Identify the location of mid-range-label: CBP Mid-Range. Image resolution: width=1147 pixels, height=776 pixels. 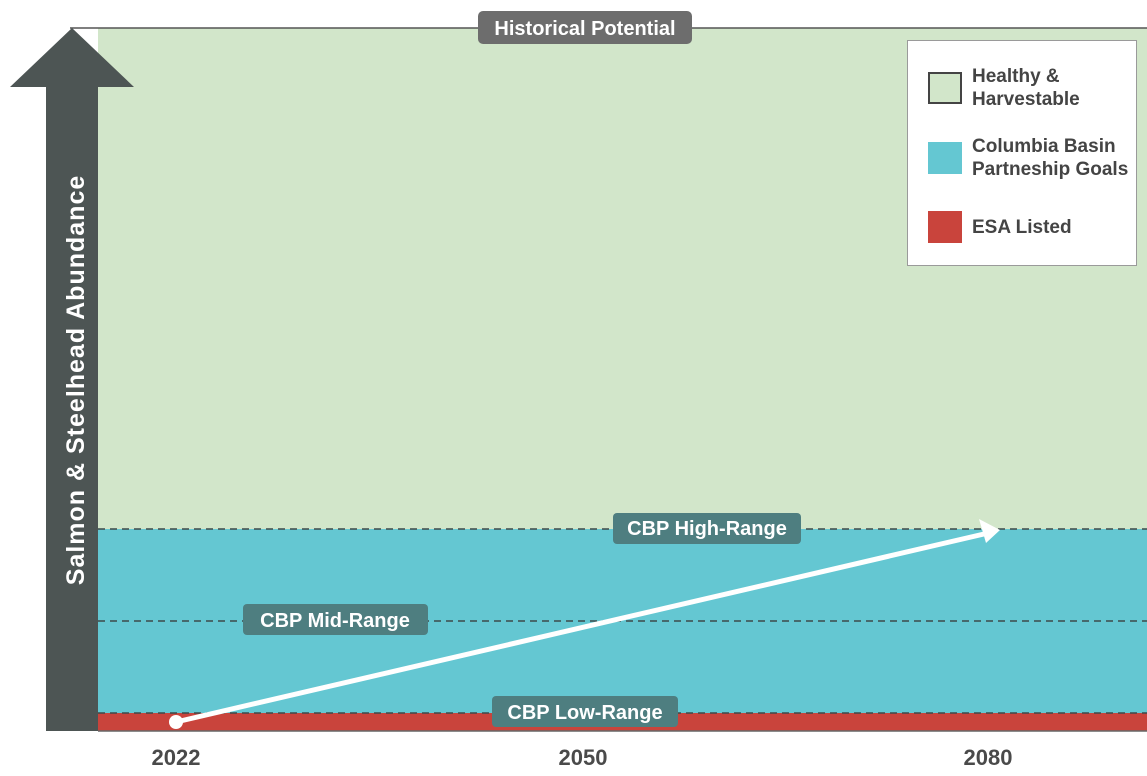
(335, 619).